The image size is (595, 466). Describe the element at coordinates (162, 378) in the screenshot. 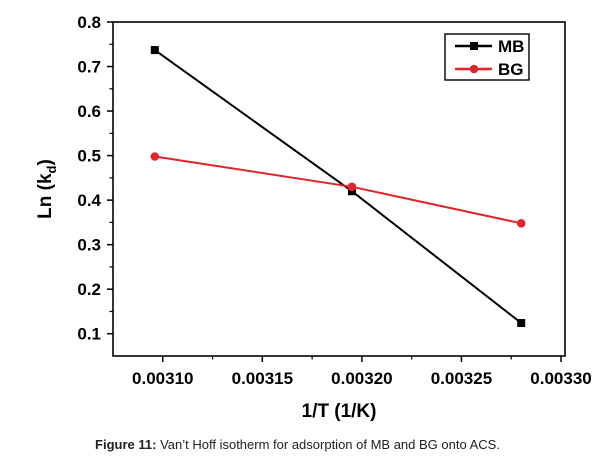

I see `x-tick-label: 0.00310` at that location.